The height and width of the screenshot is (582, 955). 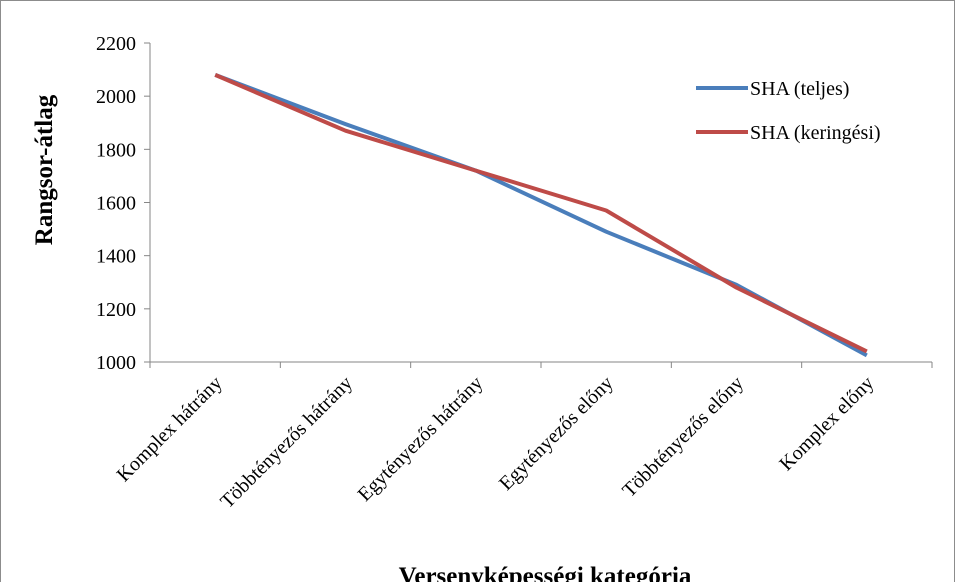 I want to click on y-tick-label: 2000, so click(x=116, y=97).